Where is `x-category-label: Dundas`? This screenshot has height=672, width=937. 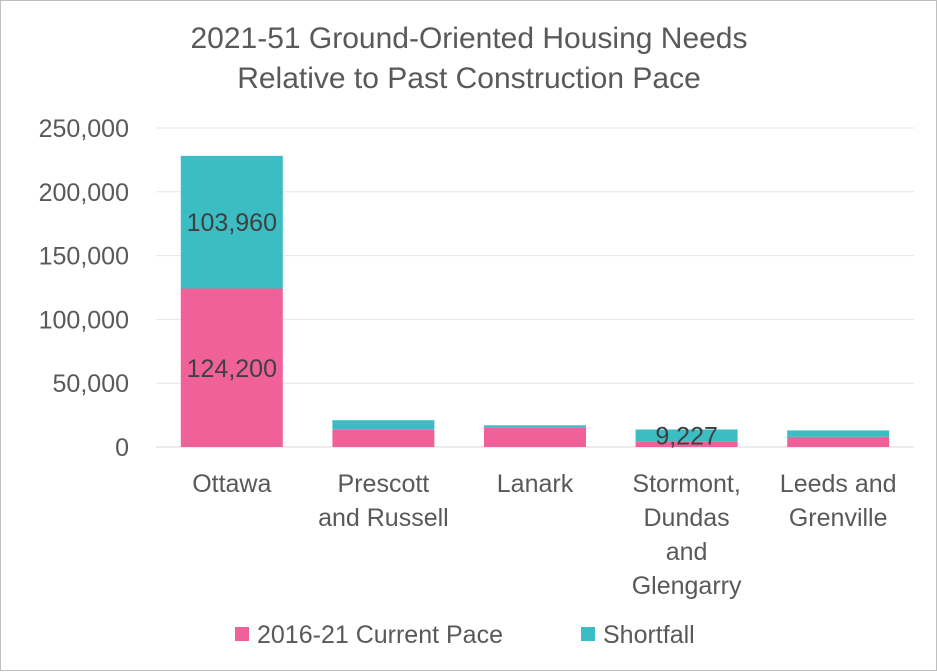 x-category-label: Dundas is located at coordinates (687, 518).